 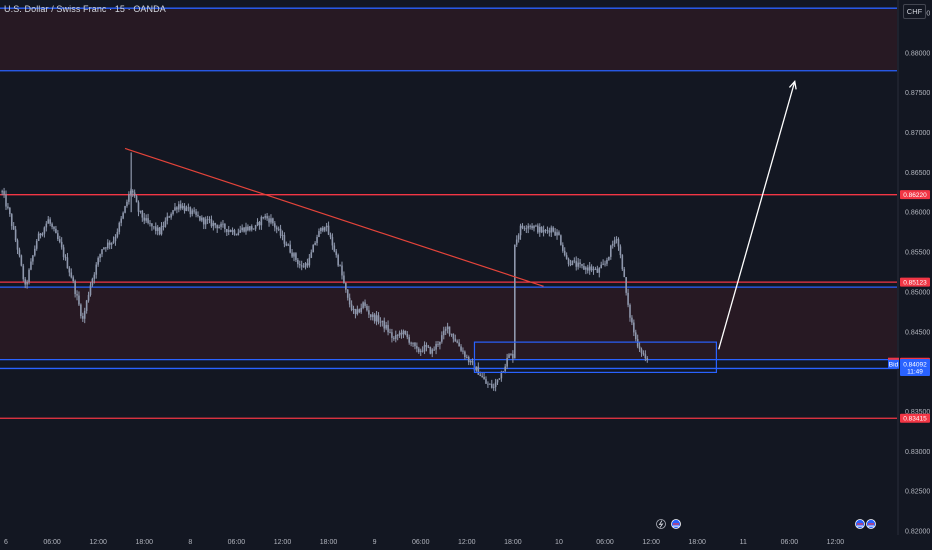 I want to click on time-tick-label: 12:00, so click(x=467, y=542).